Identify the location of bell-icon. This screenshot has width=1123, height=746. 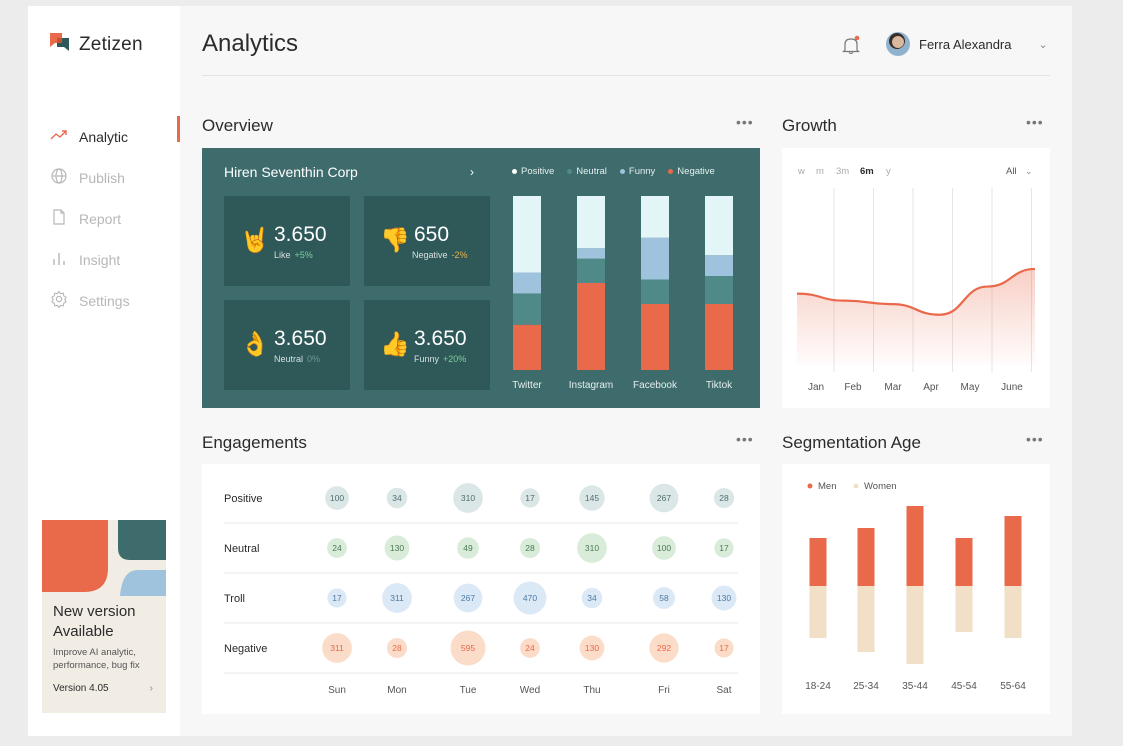
(851, 45).